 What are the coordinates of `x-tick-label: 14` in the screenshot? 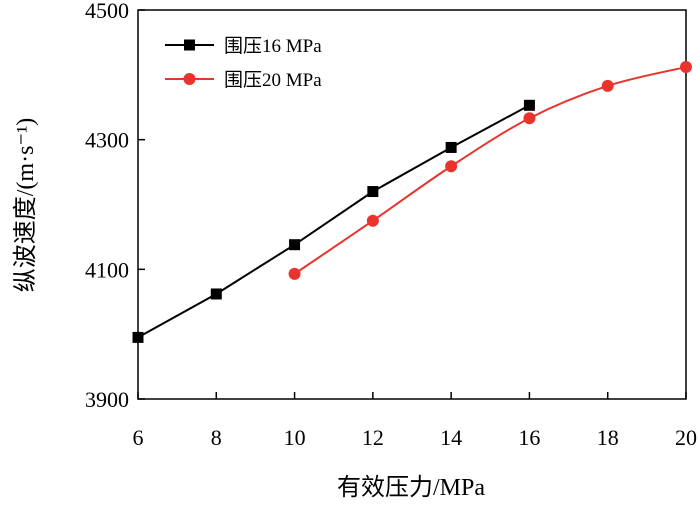 It's located at (451, 437).